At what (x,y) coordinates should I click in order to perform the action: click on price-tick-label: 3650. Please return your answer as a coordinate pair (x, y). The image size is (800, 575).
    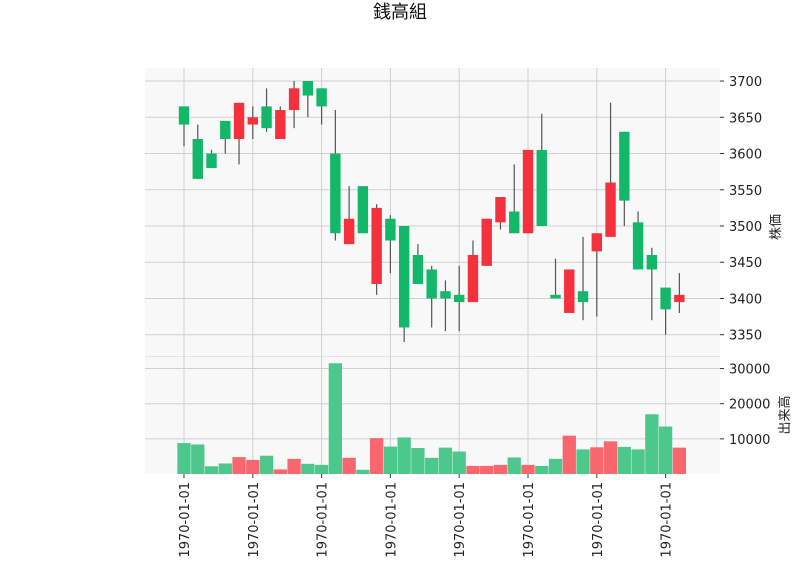
    Looking at the image, I should click on (745, 118).